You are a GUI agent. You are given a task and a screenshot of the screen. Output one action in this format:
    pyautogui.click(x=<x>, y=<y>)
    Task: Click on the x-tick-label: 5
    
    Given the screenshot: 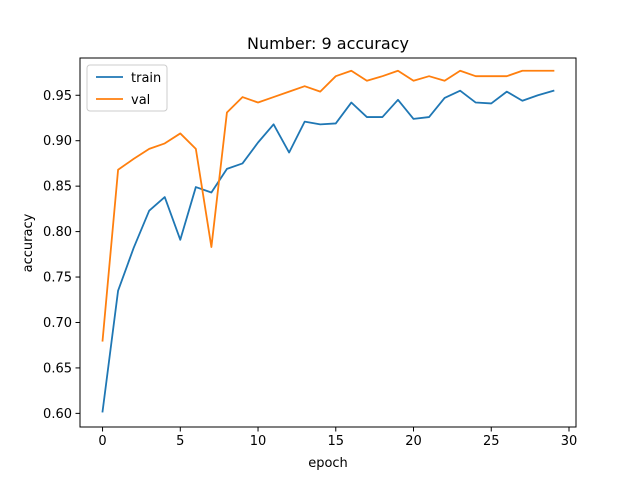 What is the action you would take?
    pyautogui.click(x=180, y=441)
    